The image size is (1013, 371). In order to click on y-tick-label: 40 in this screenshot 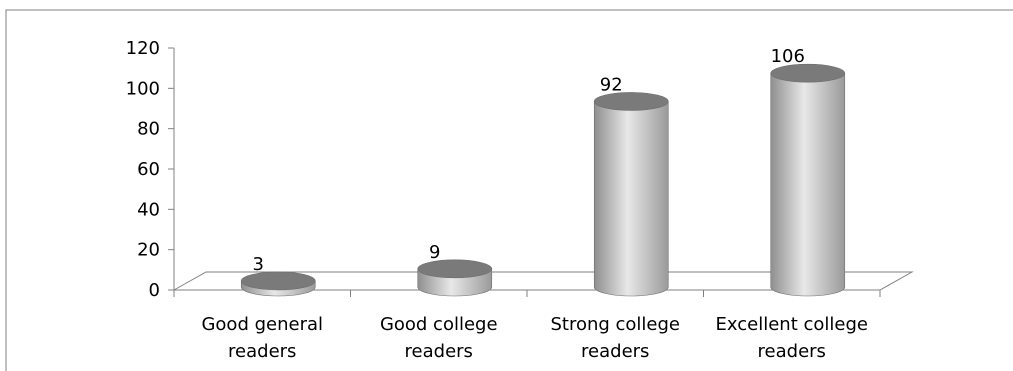, I will do `click(148, 209)`.